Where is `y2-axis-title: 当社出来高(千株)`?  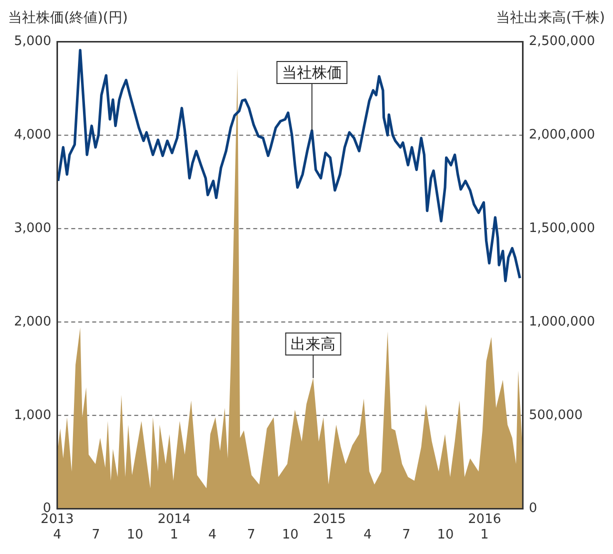
y2-axis-title: 当社出来高(千株) is located at coordinates (550, 18).